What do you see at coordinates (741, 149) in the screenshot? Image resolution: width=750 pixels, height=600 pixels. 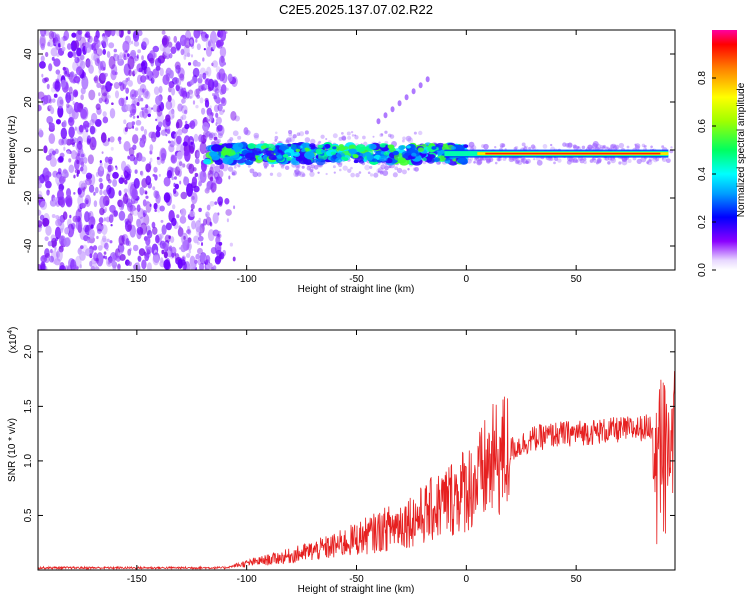 I see `colorbar-label: Normalized spectral amplitude` at bounding box center [741, 149].